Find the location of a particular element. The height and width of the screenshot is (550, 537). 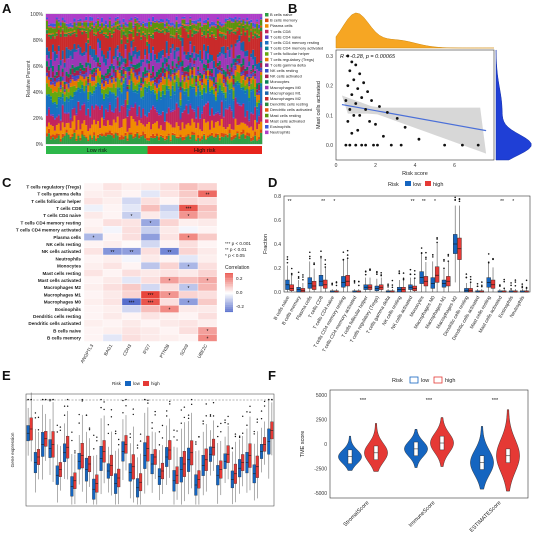

y-tick-label: 0.3 is located at coordinates (329, 57).